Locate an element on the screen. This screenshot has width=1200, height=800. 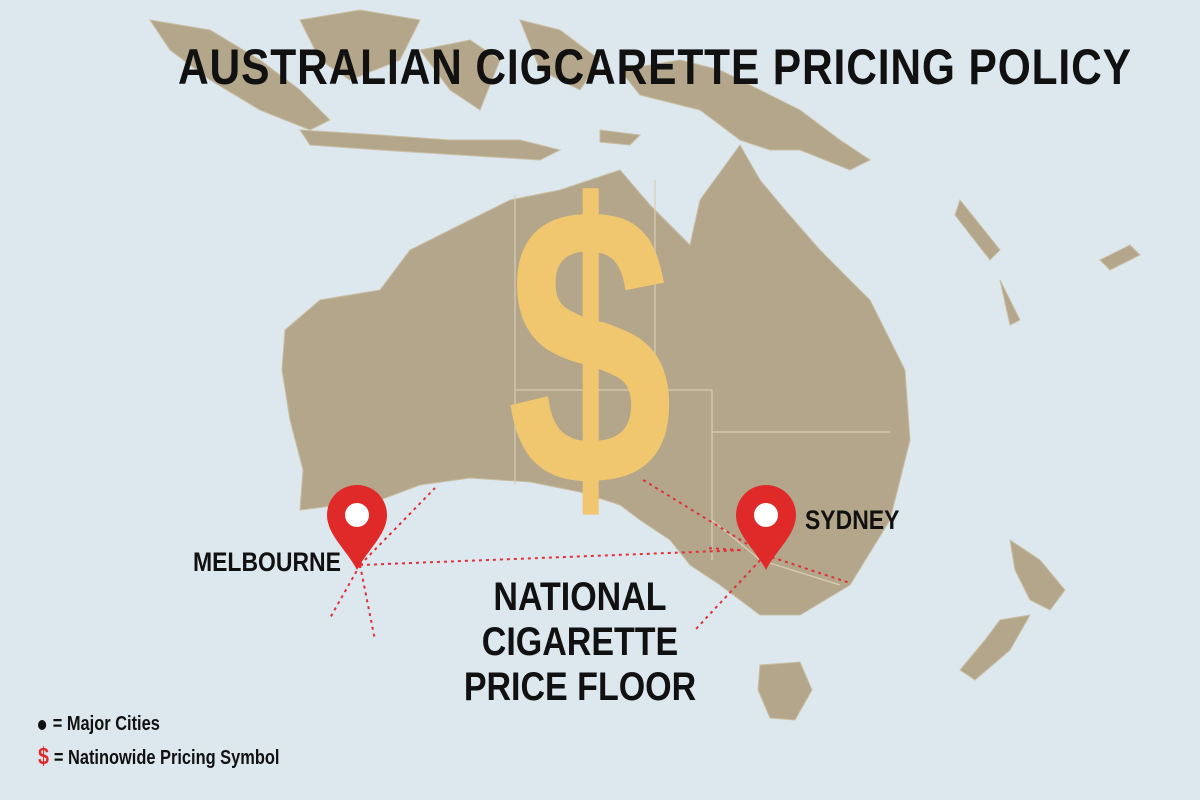
route-lines is located at coordinates (590, 559).